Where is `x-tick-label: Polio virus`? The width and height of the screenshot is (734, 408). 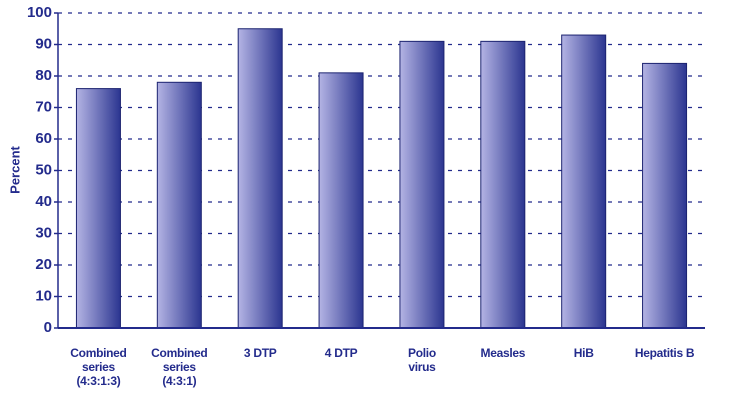 x-tick-label: Polio virus is located at coordinates (422, 360).